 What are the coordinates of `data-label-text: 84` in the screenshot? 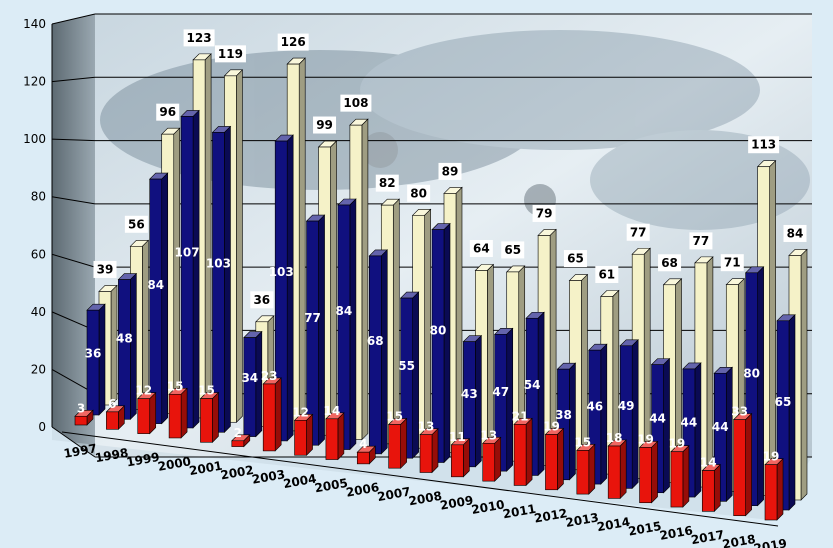 It's located at (795, 233).